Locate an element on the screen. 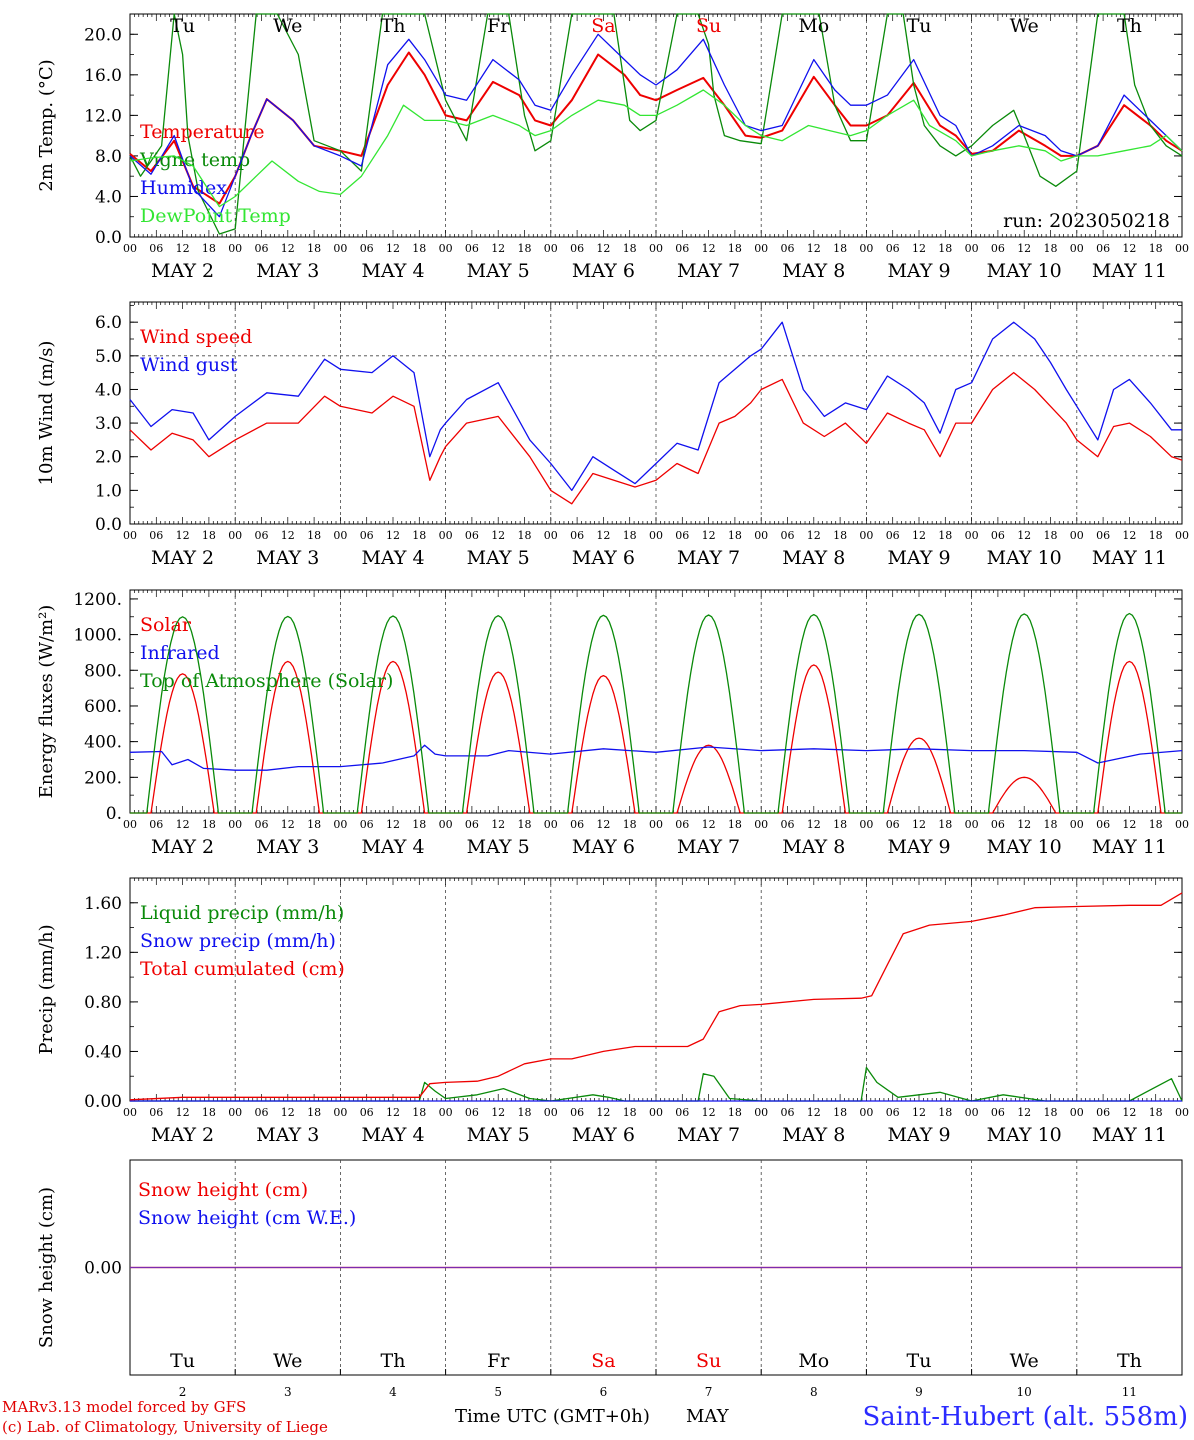 This screenshot has height=1440, width=1194. legend-entry: Temperature is located at coordinates (202, 132).